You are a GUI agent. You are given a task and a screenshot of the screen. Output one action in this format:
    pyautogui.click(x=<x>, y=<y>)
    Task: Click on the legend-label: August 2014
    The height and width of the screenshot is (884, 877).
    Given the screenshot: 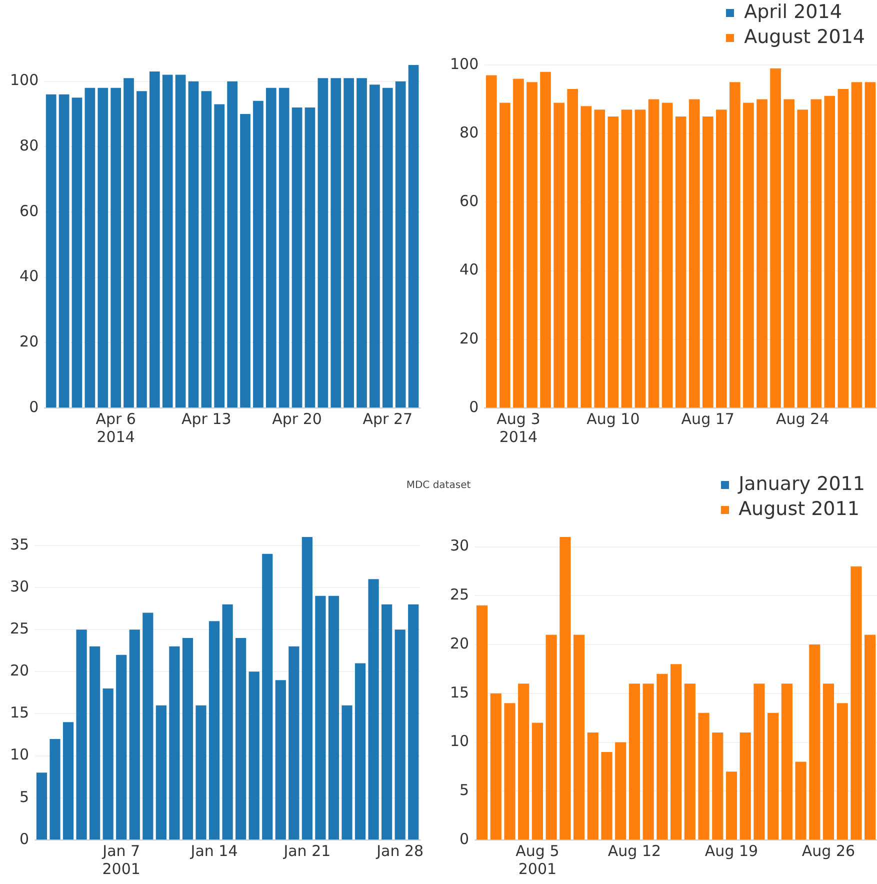 What is the action you would take?
    pyautogui.click(x=804, y=37)
    